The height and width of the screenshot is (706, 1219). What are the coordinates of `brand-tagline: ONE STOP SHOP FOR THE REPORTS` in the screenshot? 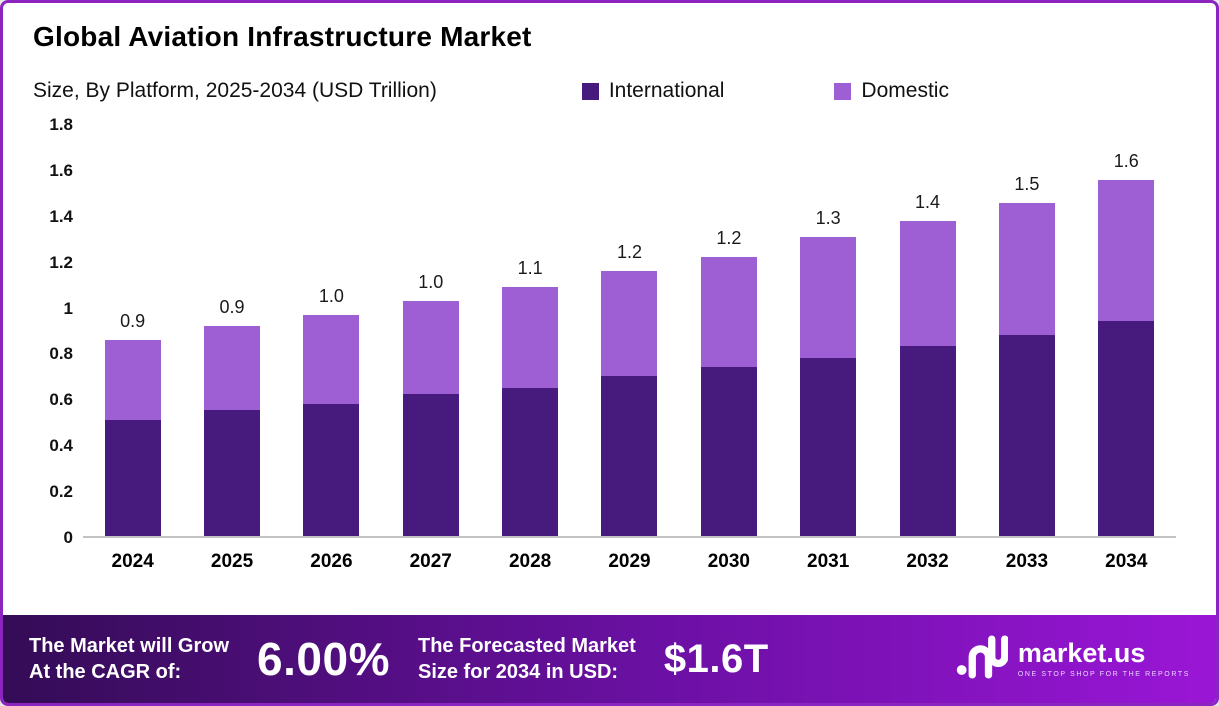 It's located at (1103, 674).